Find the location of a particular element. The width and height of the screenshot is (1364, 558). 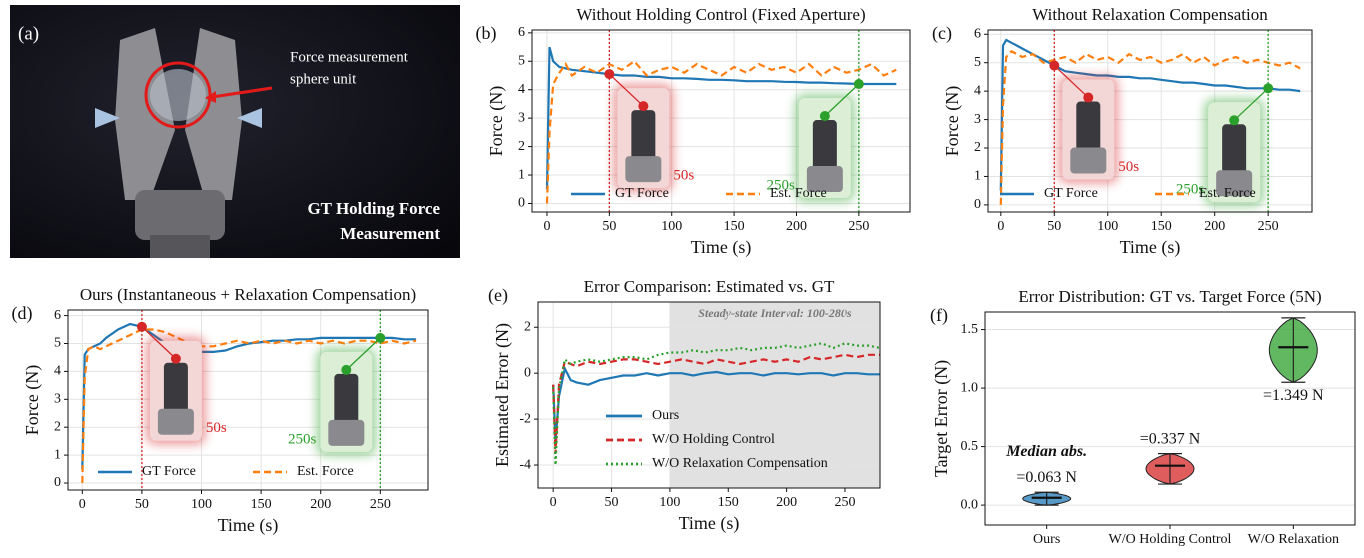

photo-caption: GT Holding Force is located at coordinates (373, 208).